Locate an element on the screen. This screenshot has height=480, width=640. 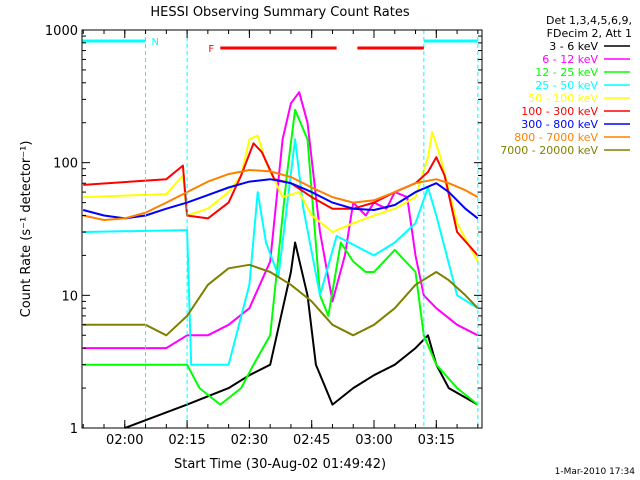
x-tick-label: 02:30 is located at coordinates (249, 440).